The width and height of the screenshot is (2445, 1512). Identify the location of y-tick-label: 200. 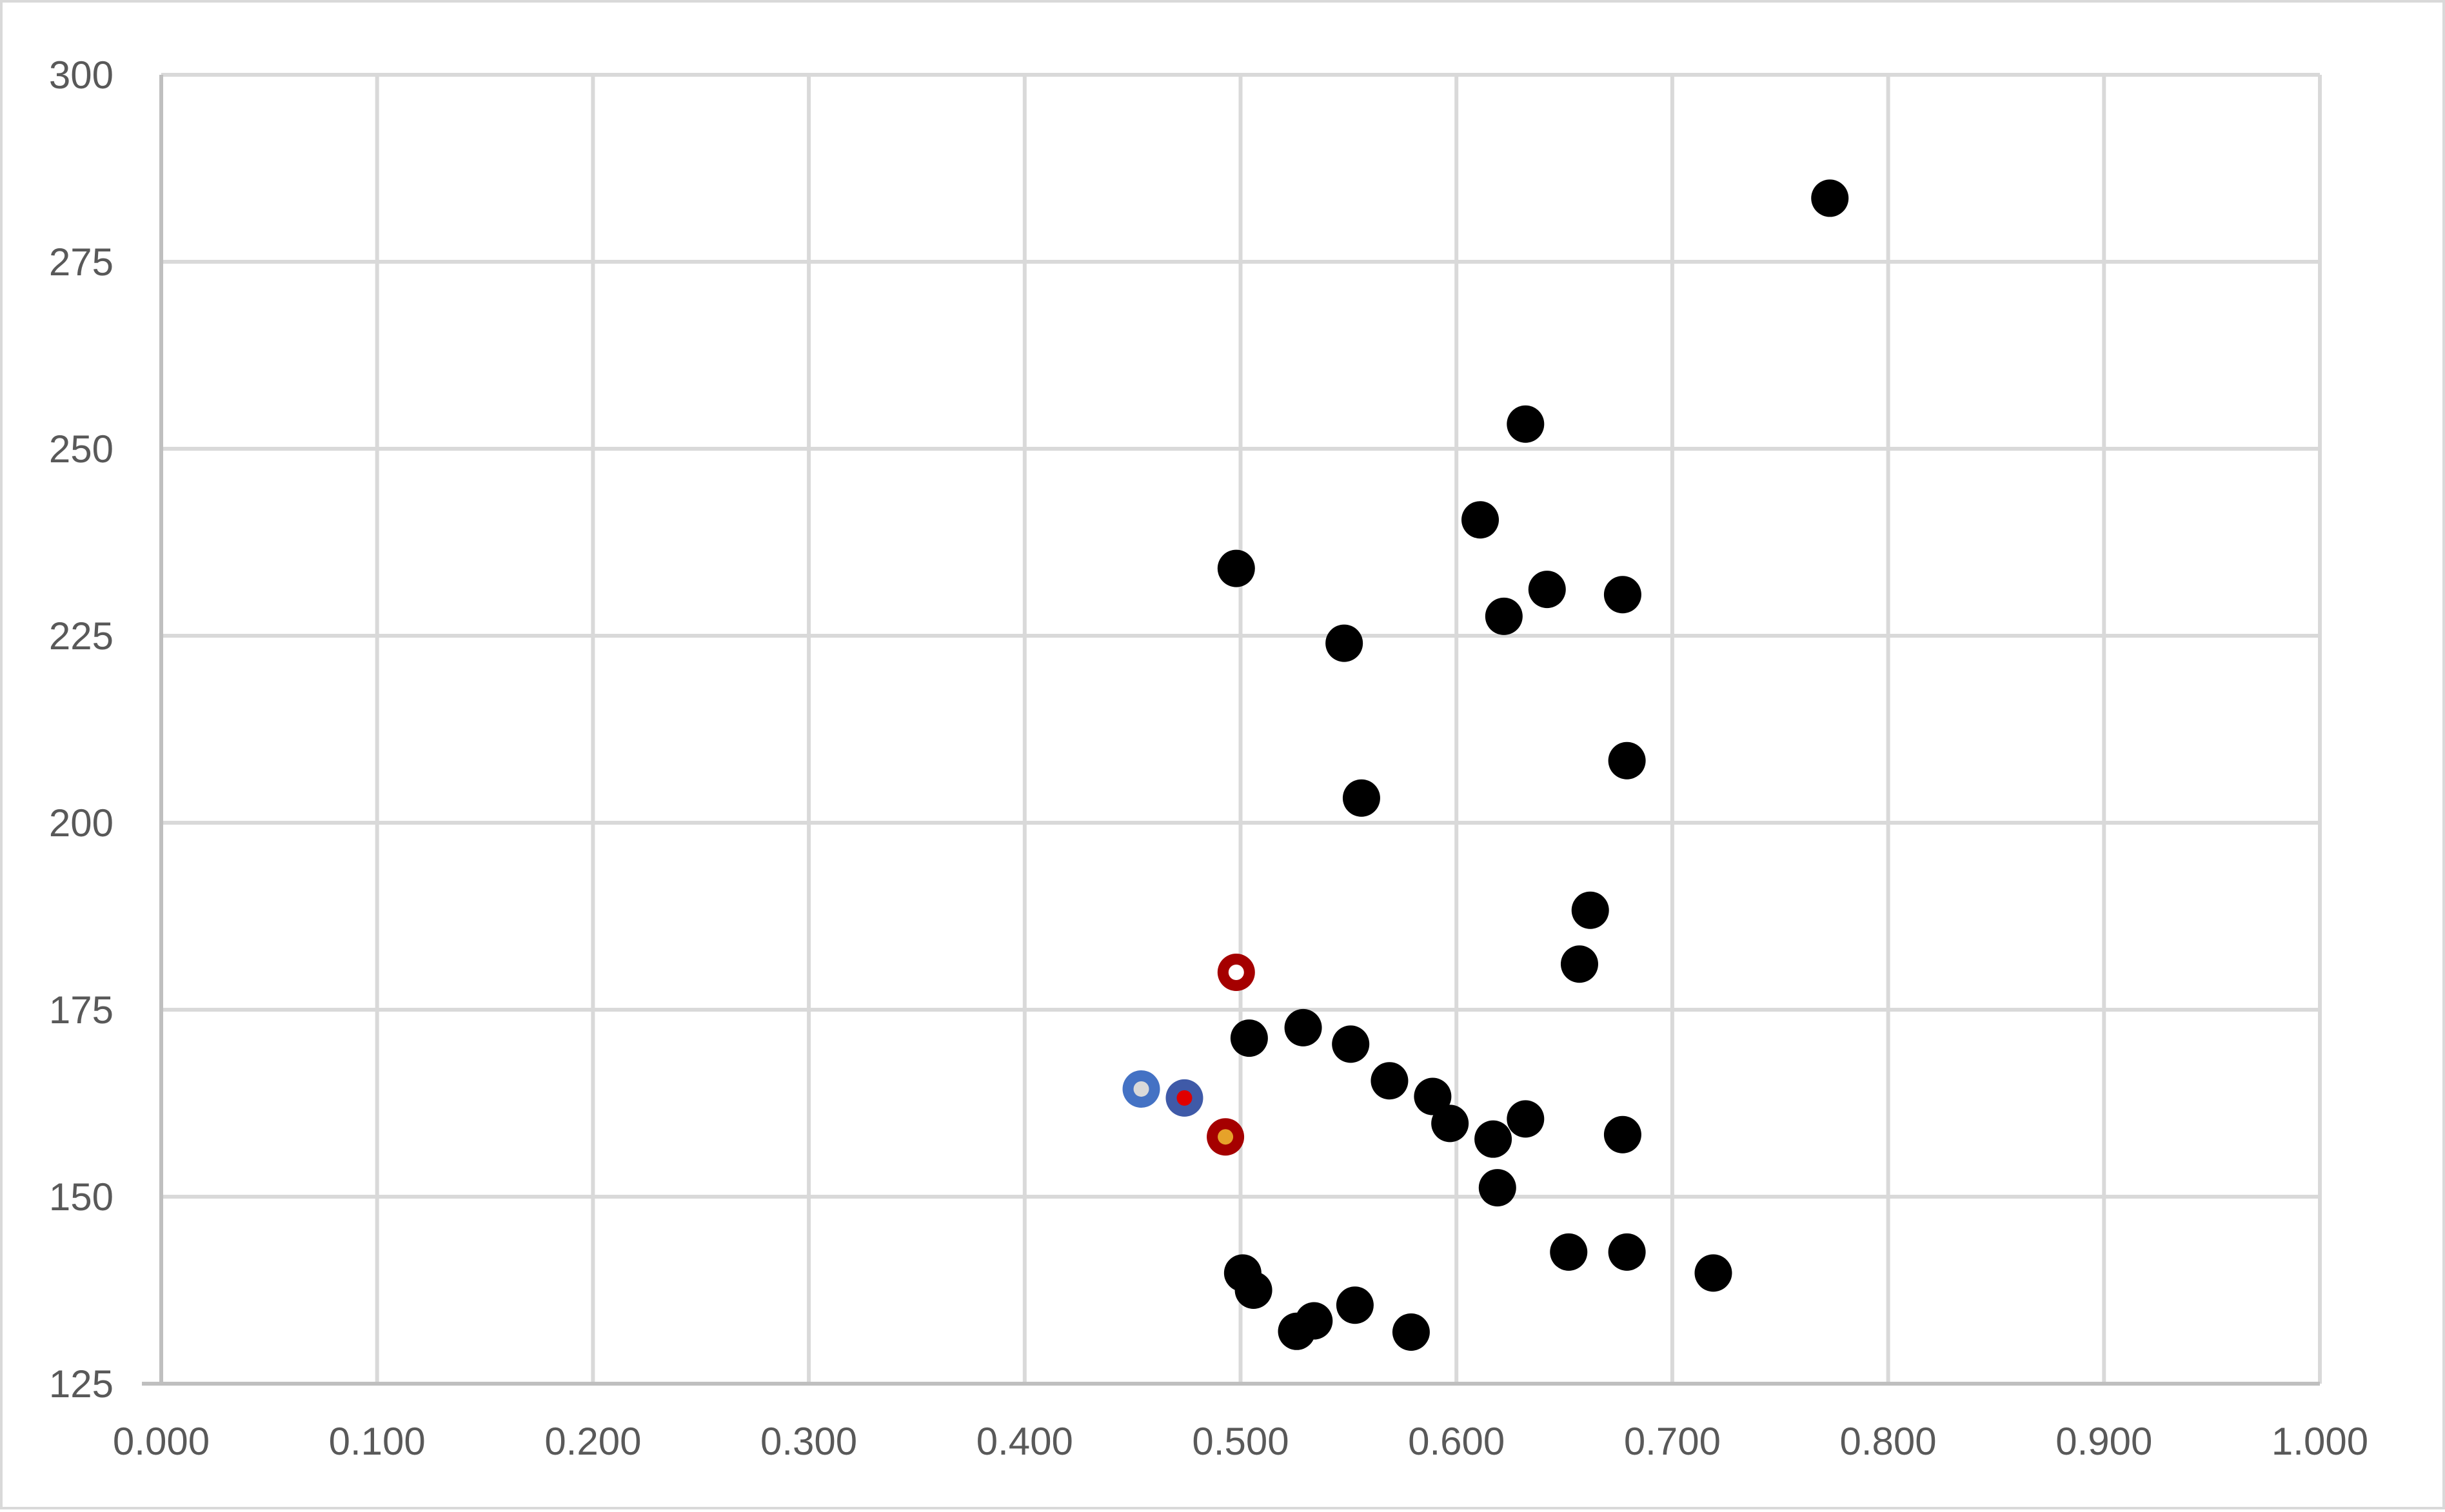
(81, 823).